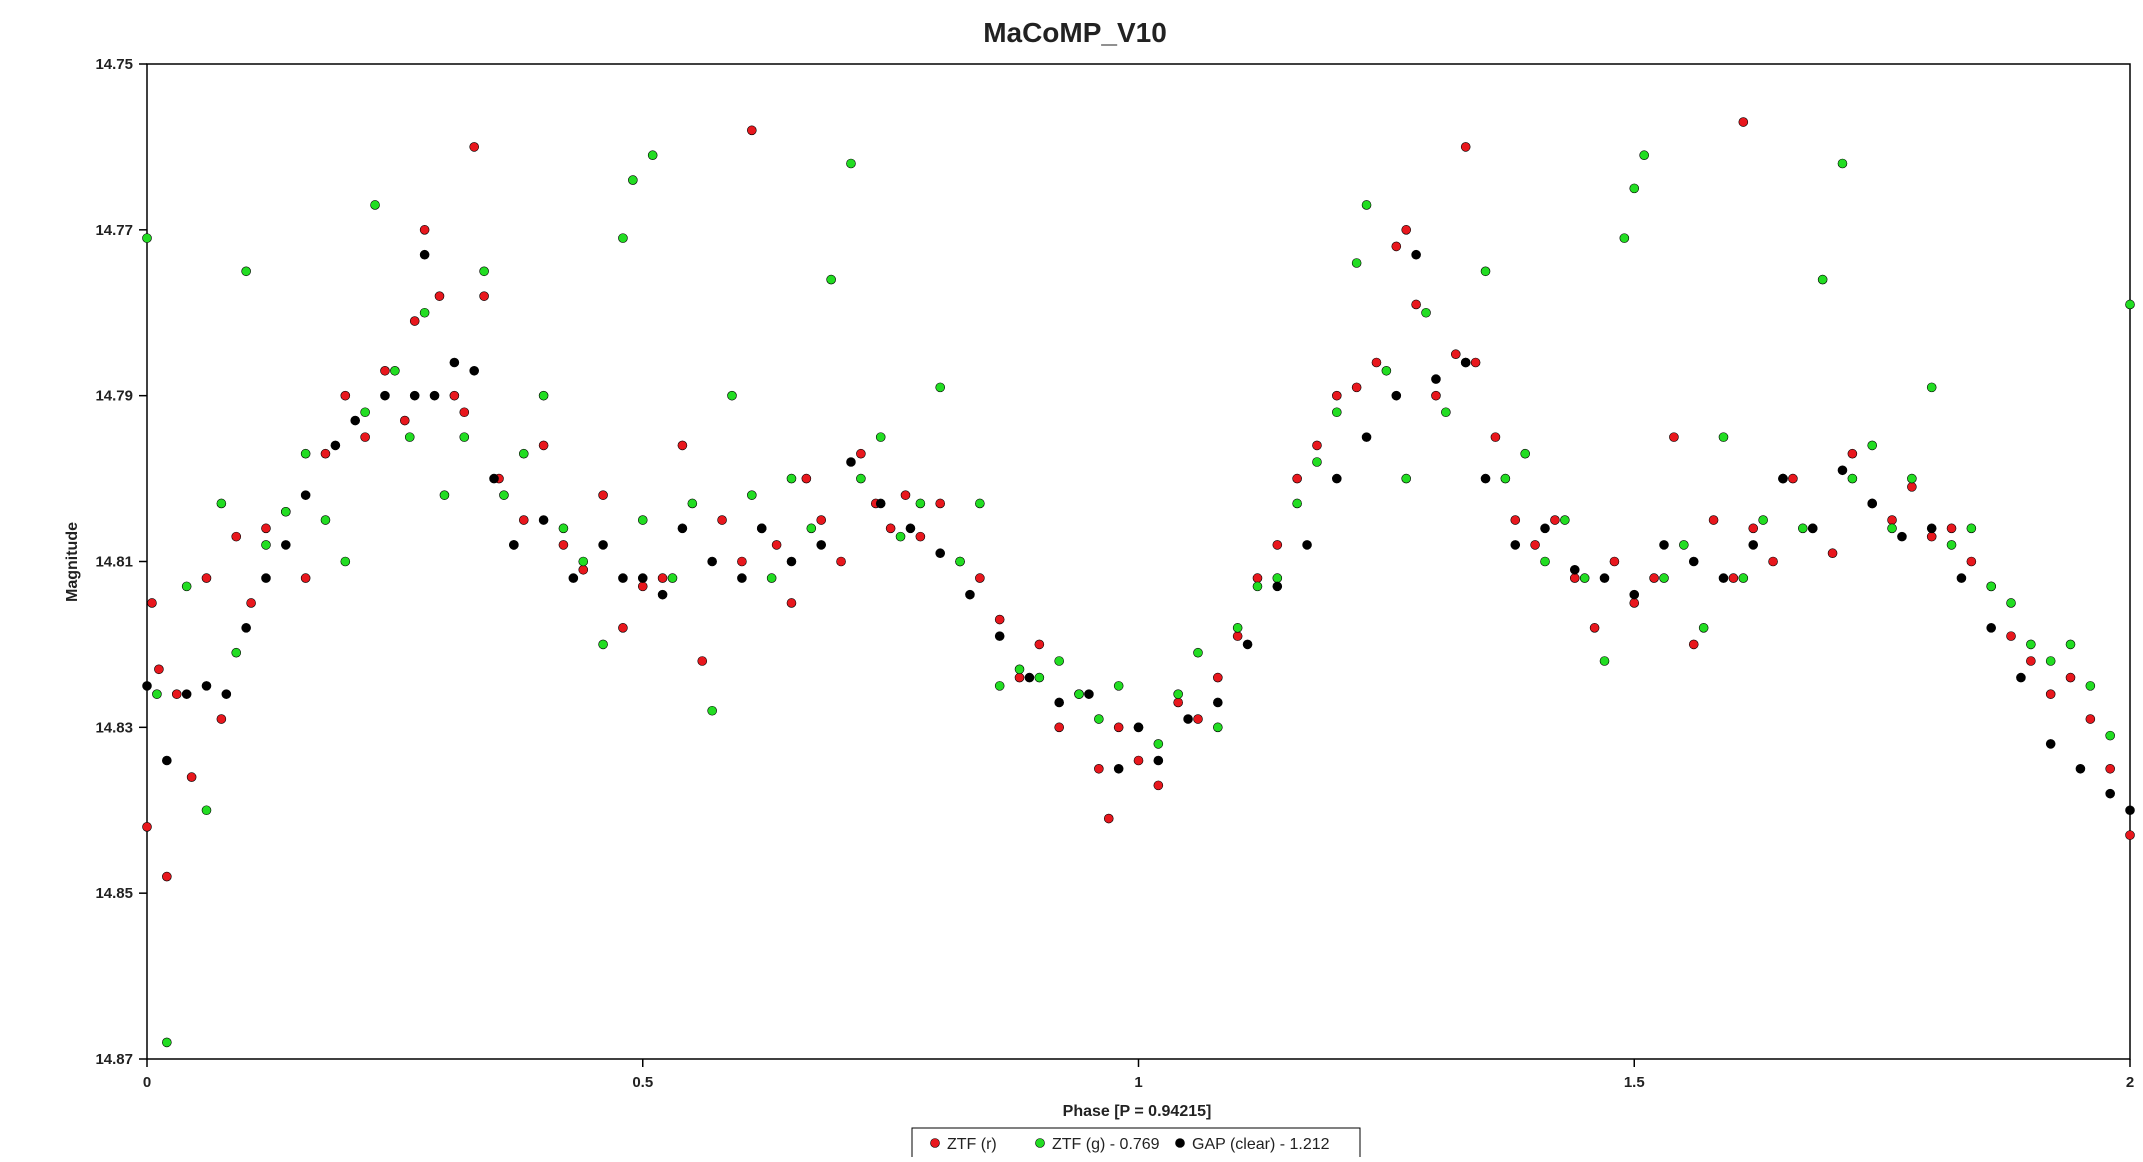 This screenshot has width=2143, height=1162. What do you see at coordinates (1634, 1082) in the screenshot?
I see `x-tick-label: 1.5` at bounding box center [1634, 1082].